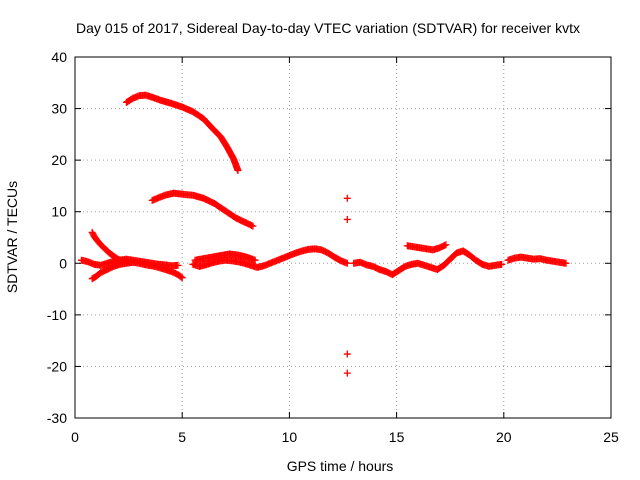 The height and width of the screenshot is (480, 640). Describe the element at coordinates (504, 437) in the screenshot. I see `x-tick-label: 20` at that location.